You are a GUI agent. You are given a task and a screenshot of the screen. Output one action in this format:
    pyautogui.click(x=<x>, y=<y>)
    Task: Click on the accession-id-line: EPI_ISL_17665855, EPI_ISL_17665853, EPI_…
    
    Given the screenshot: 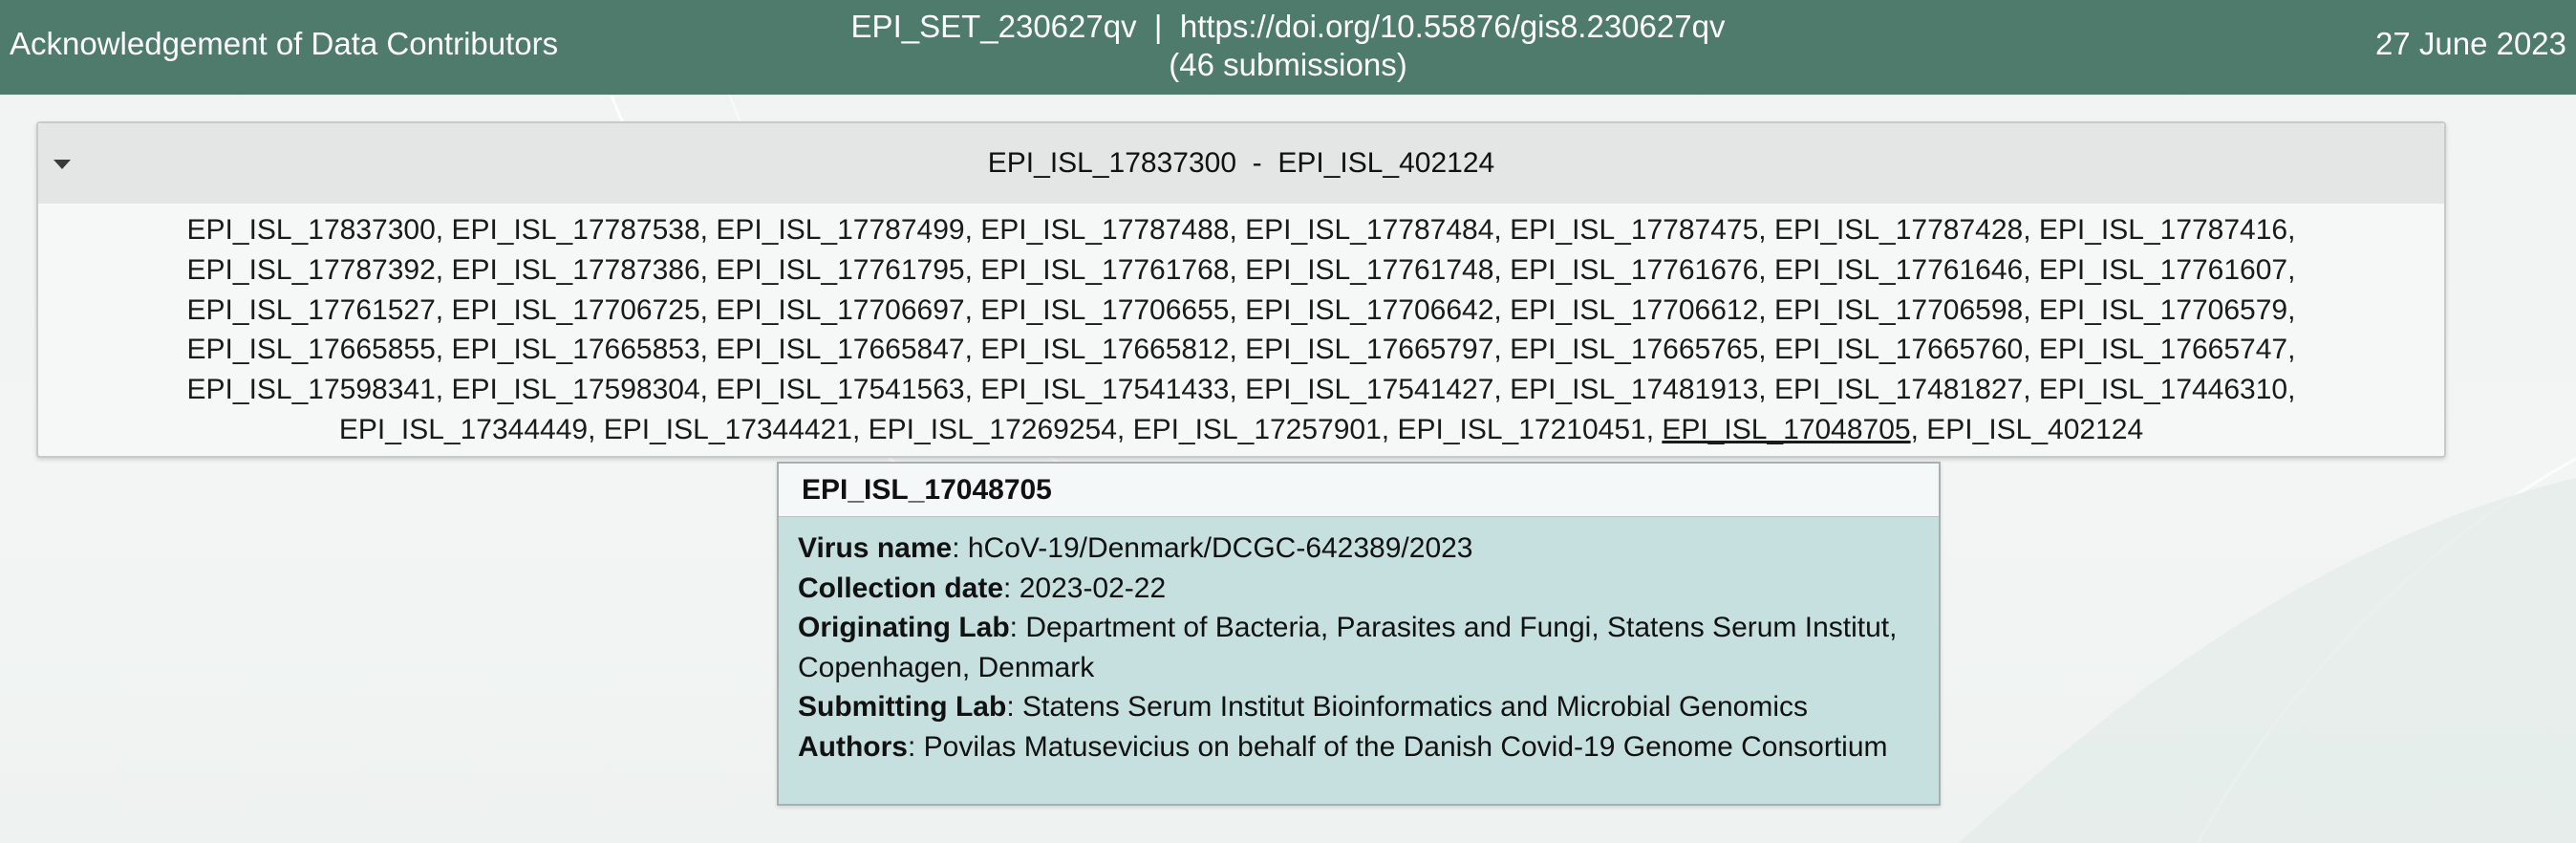 What is the action you would take?
    pyautogui.click(x=1241, y=350)
    